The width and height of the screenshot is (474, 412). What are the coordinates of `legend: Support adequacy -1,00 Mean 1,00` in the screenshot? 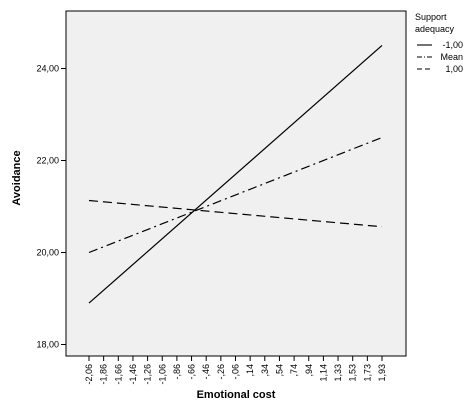 It's located at (439, 43).